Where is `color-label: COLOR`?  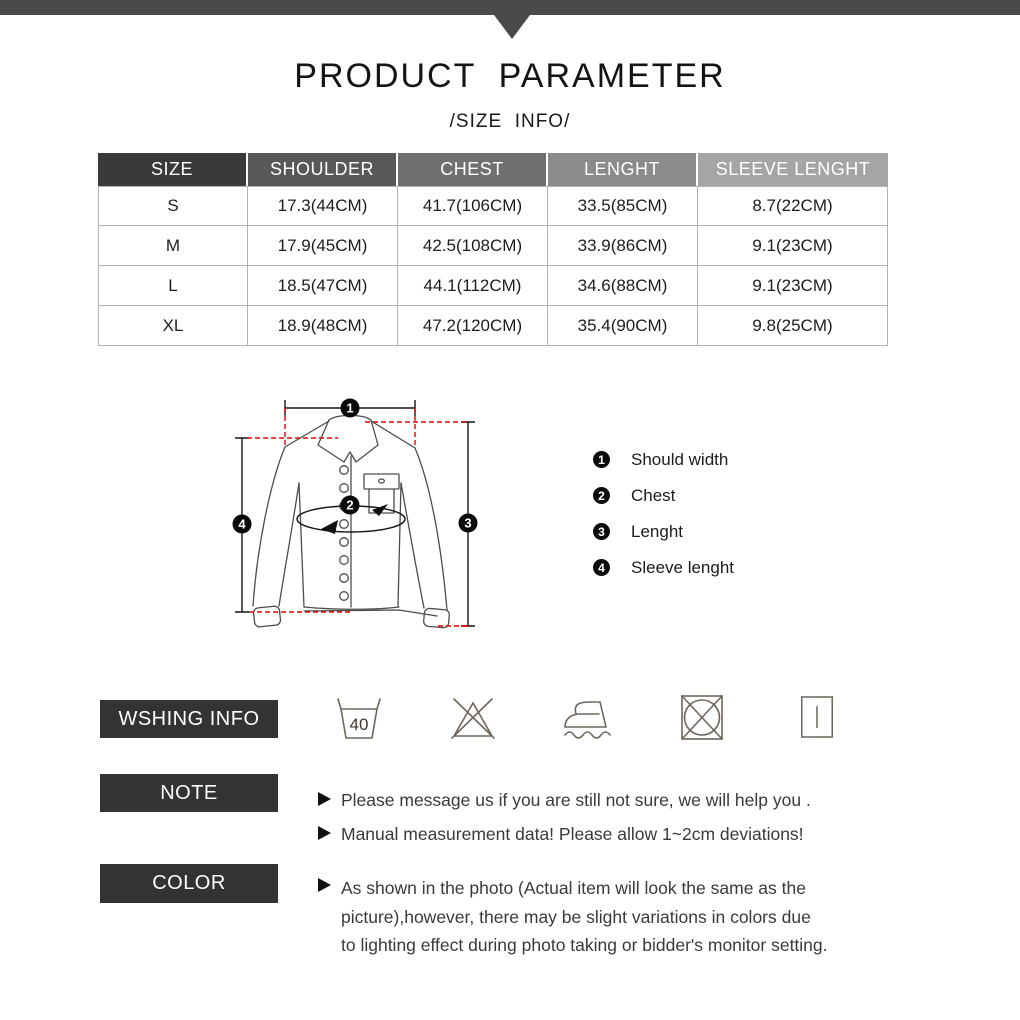
color-label: COLOR is located at coordinates (189, 883).